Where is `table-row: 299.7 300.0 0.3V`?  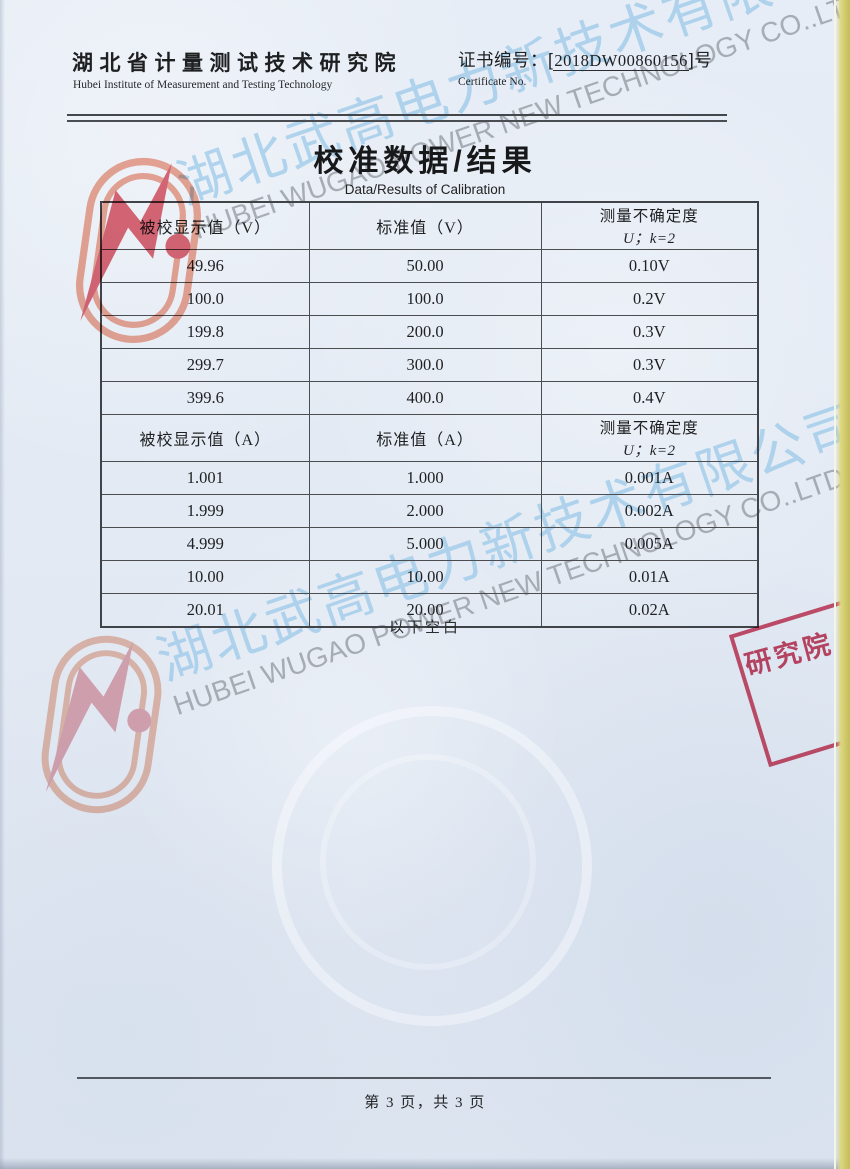 table-row: 299.7 300.0 0.3V is located at coordinates (429, 365).